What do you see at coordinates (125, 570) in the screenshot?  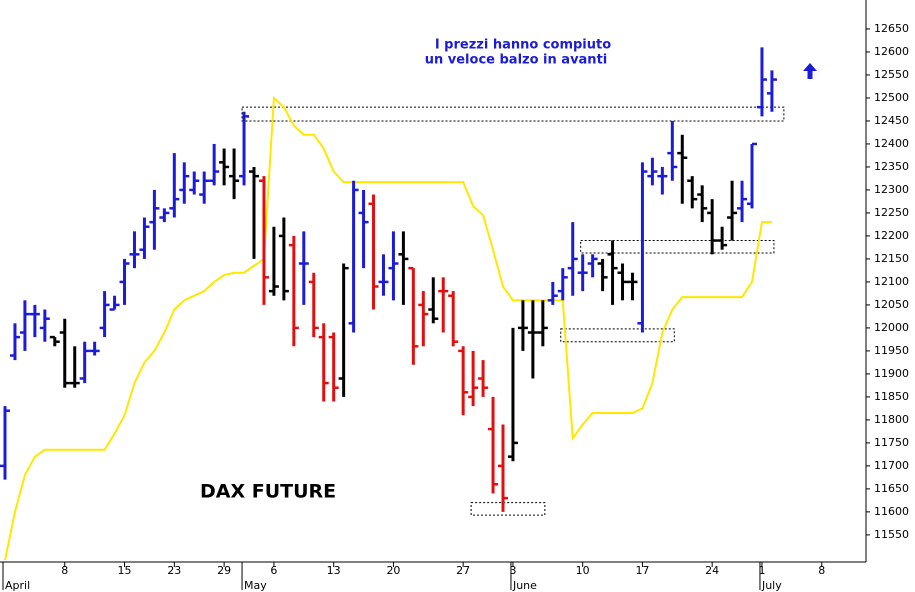 I see `x-tick-label: 15` at bounding box center [125, 570].